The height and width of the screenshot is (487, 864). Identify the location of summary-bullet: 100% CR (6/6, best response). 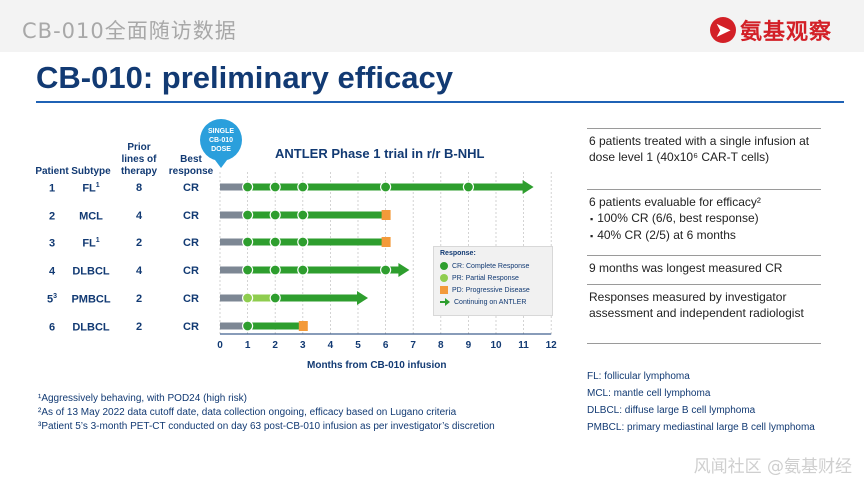
(708, 218).